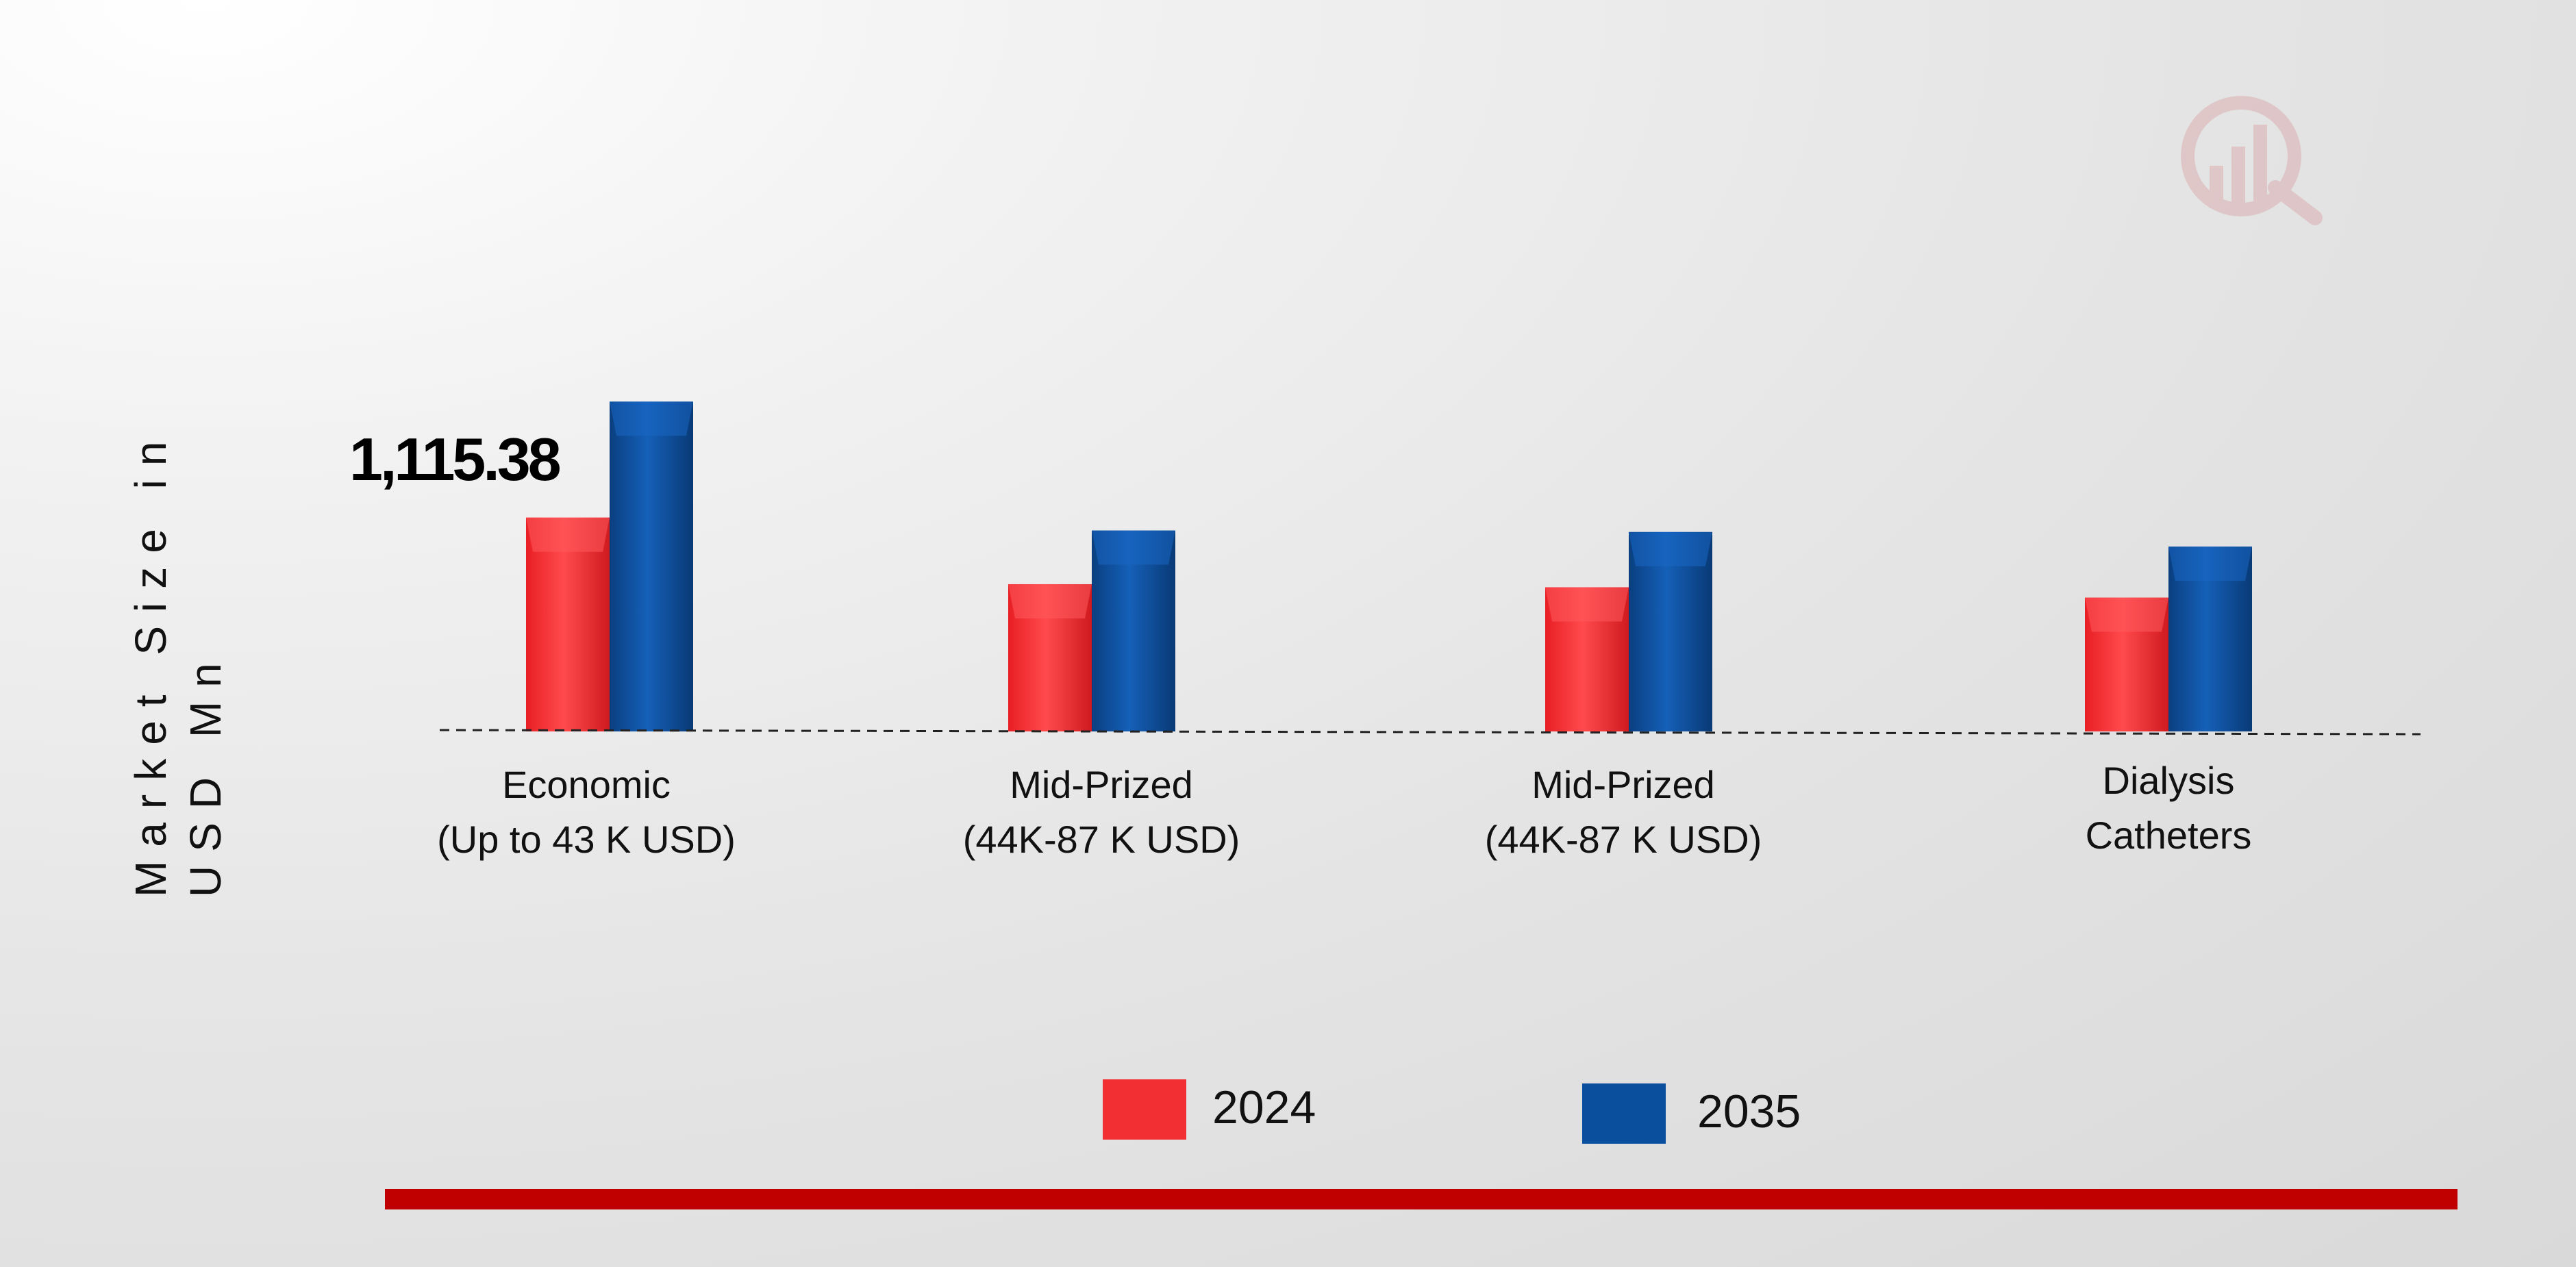  I want to click on category-label: Dialysis Catheters, so click(2168, 808).